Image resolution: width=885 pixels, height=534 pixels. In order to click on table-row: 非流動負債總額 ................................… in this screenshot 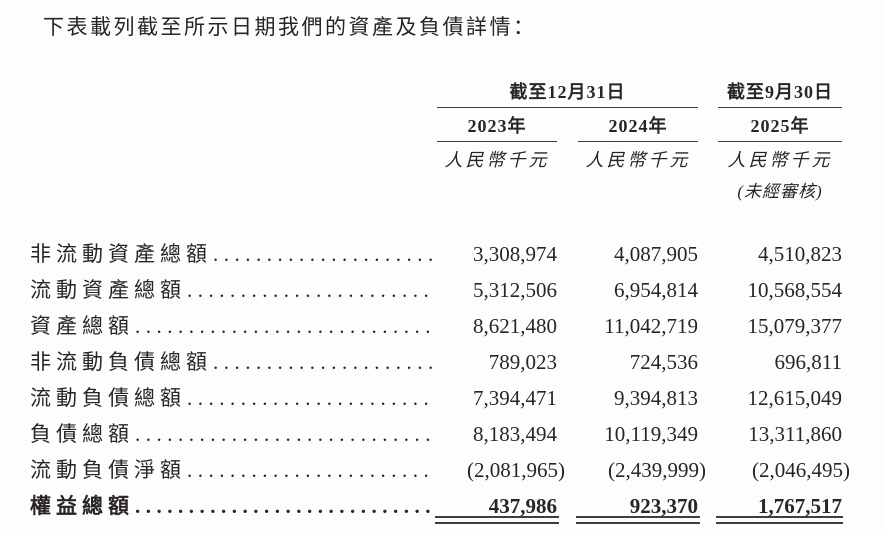, I will do `click(436, 362)`.